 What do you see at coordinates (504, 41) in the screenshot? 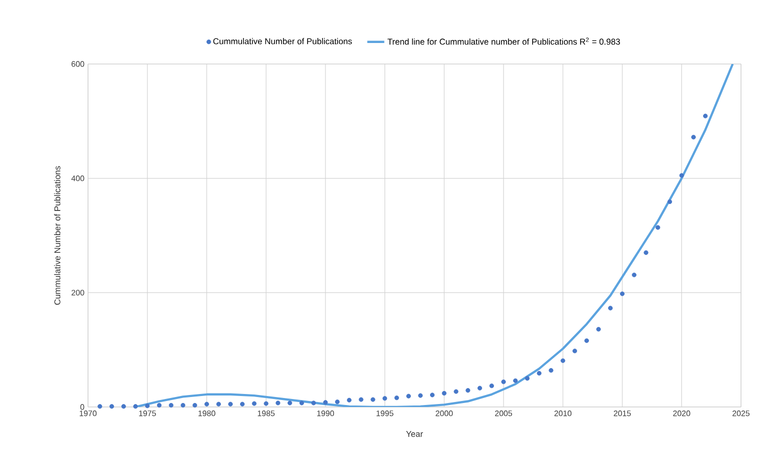
I see `legend-label: Trend line for Cummulative number of Publications R$^{2}$ = 0.983` at bounding box center [504, 41].